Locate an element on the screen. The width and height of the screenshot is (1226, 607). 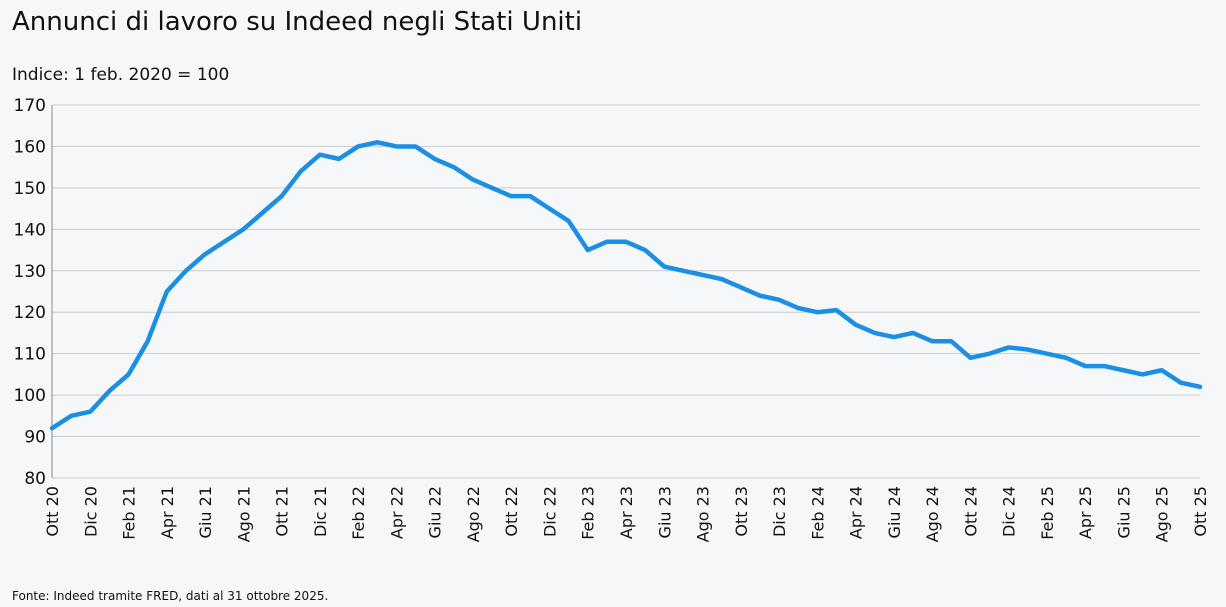
y-tick-label: 120 is located at coordinates (30, 313).